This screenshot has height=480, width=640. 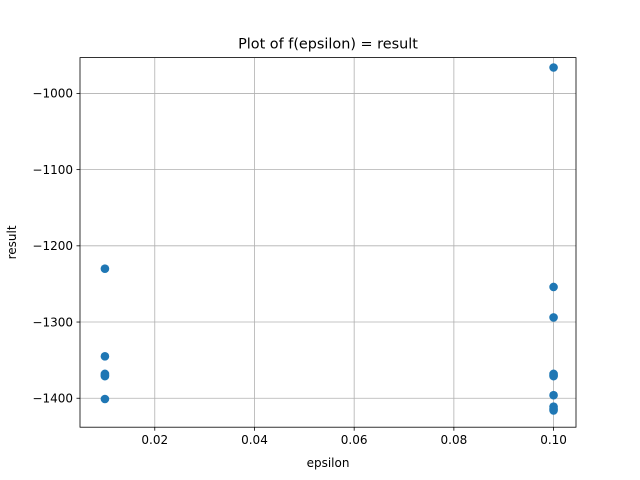 I want to click on y-tick-label: −1400, so click(x=52, y=399).